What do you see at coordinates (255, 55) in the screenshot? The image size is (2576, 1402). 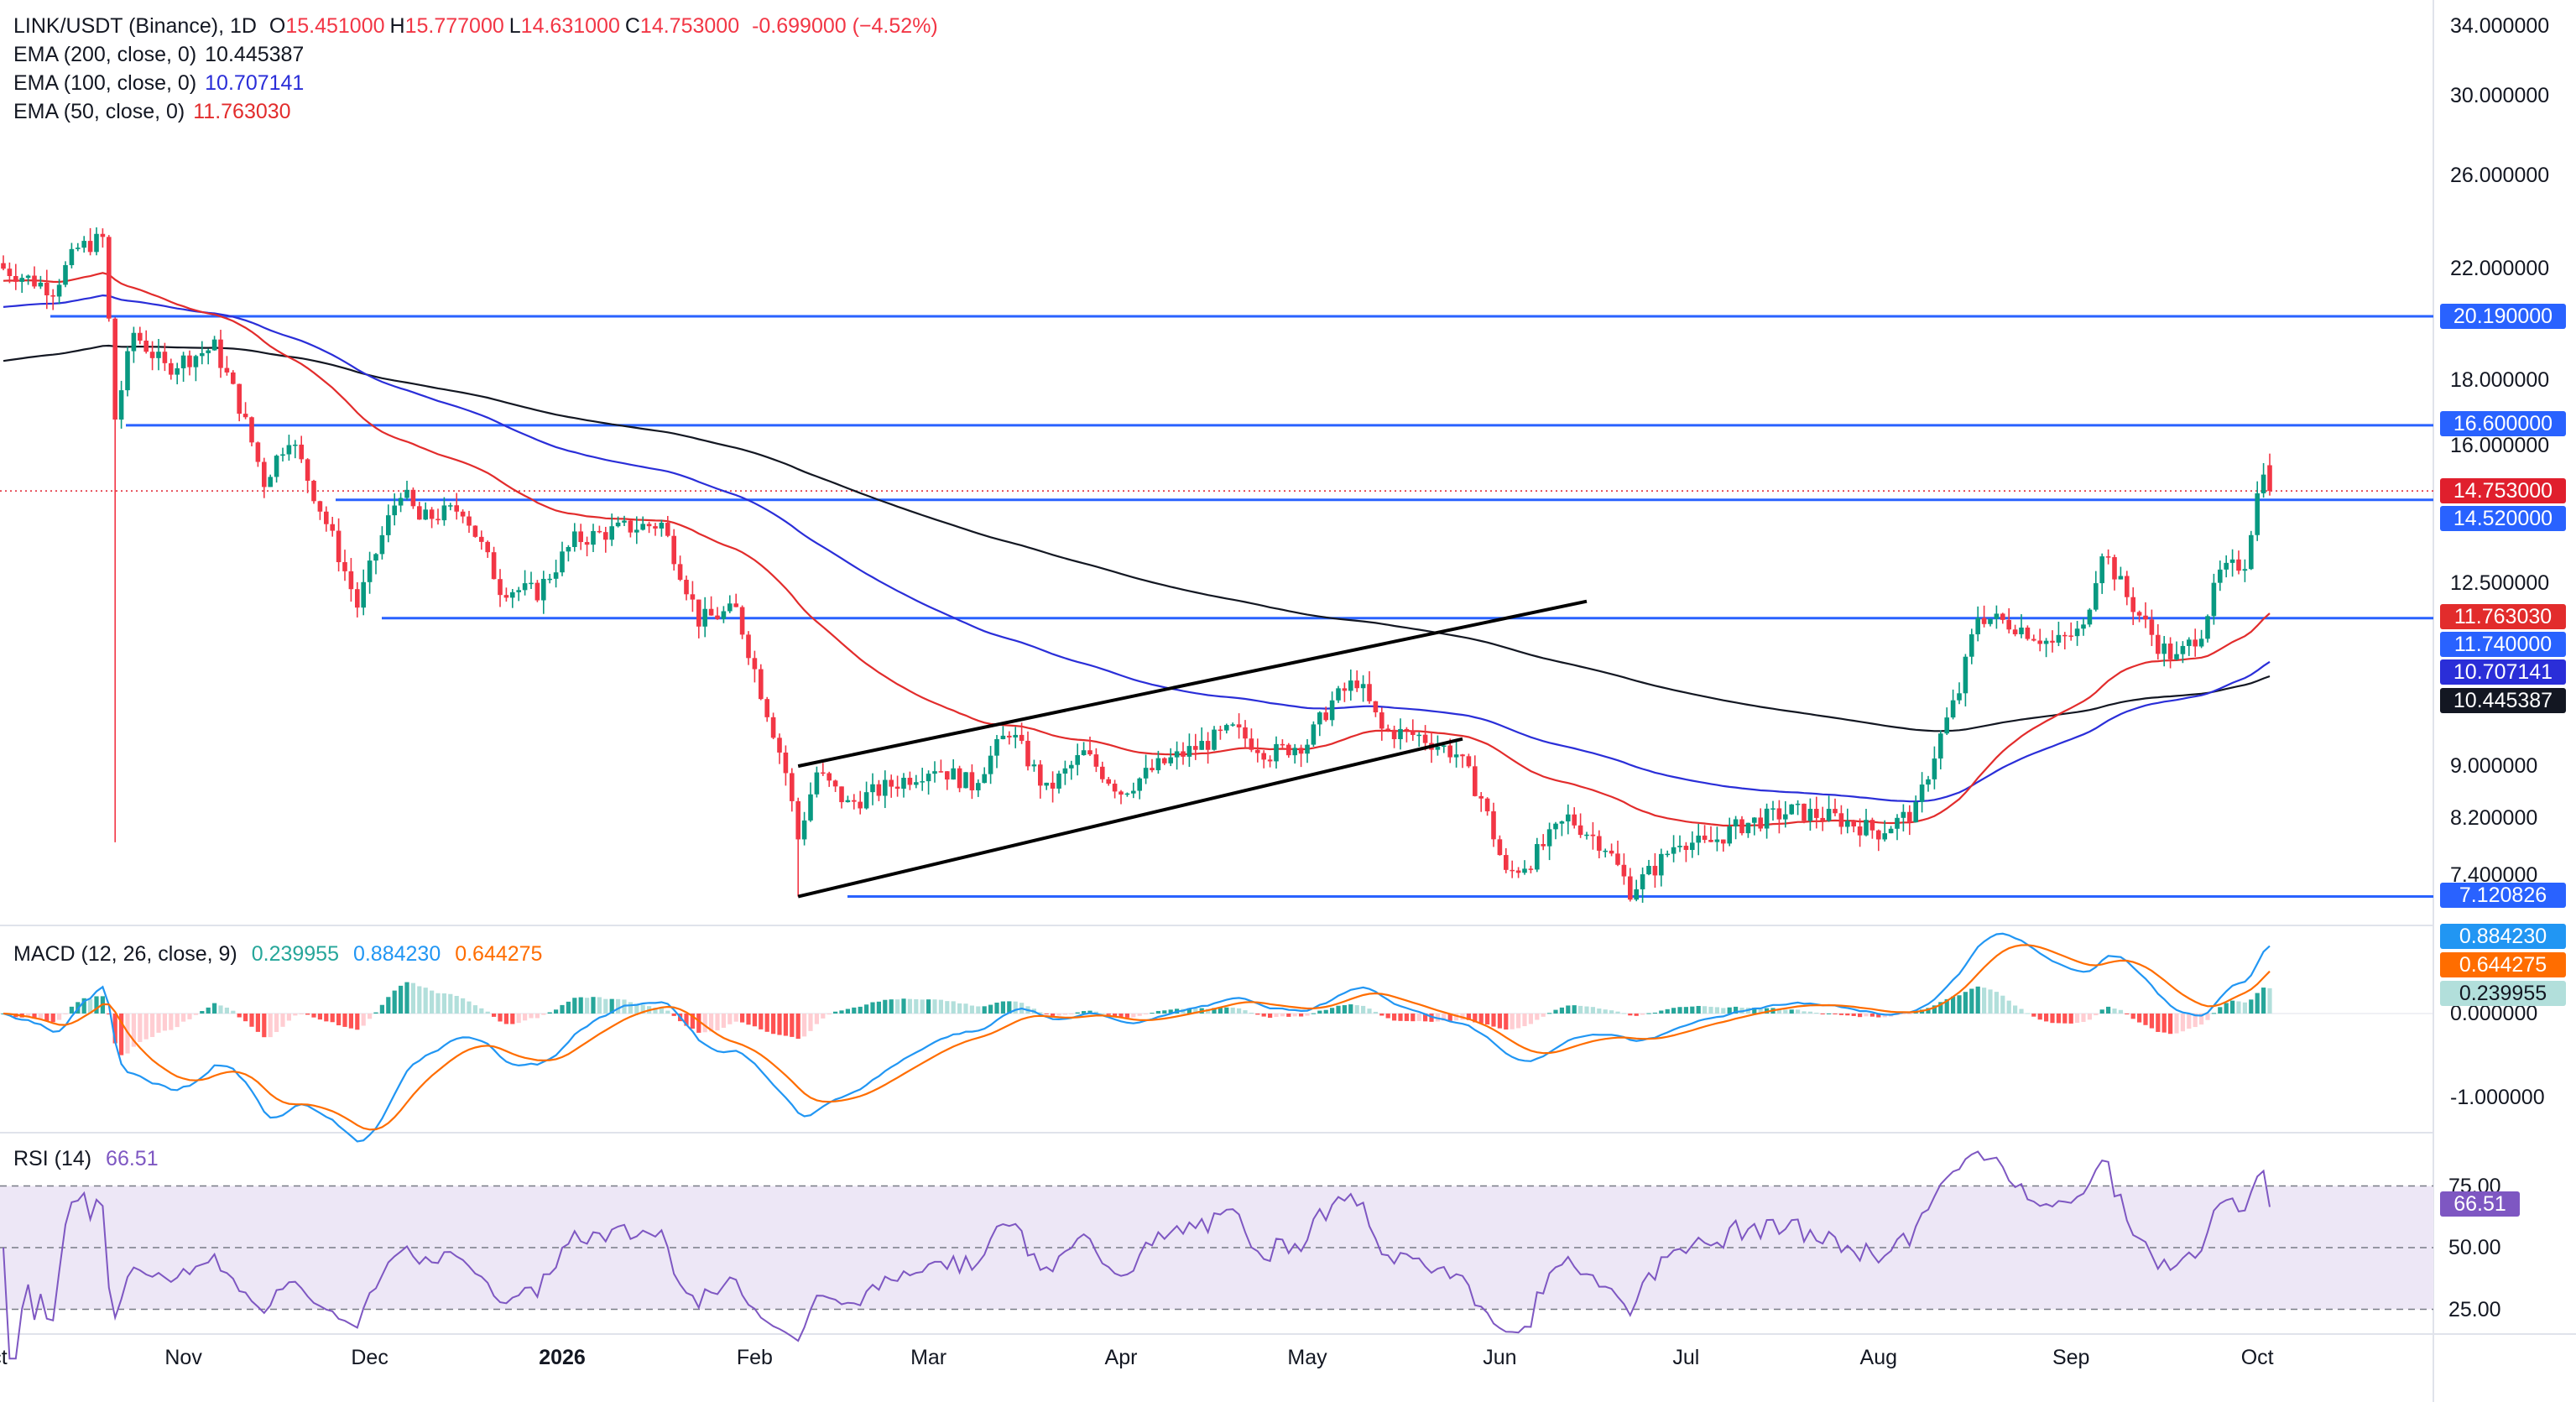 I see `ema-value: 10.445387` at bounding box center [255, 55].